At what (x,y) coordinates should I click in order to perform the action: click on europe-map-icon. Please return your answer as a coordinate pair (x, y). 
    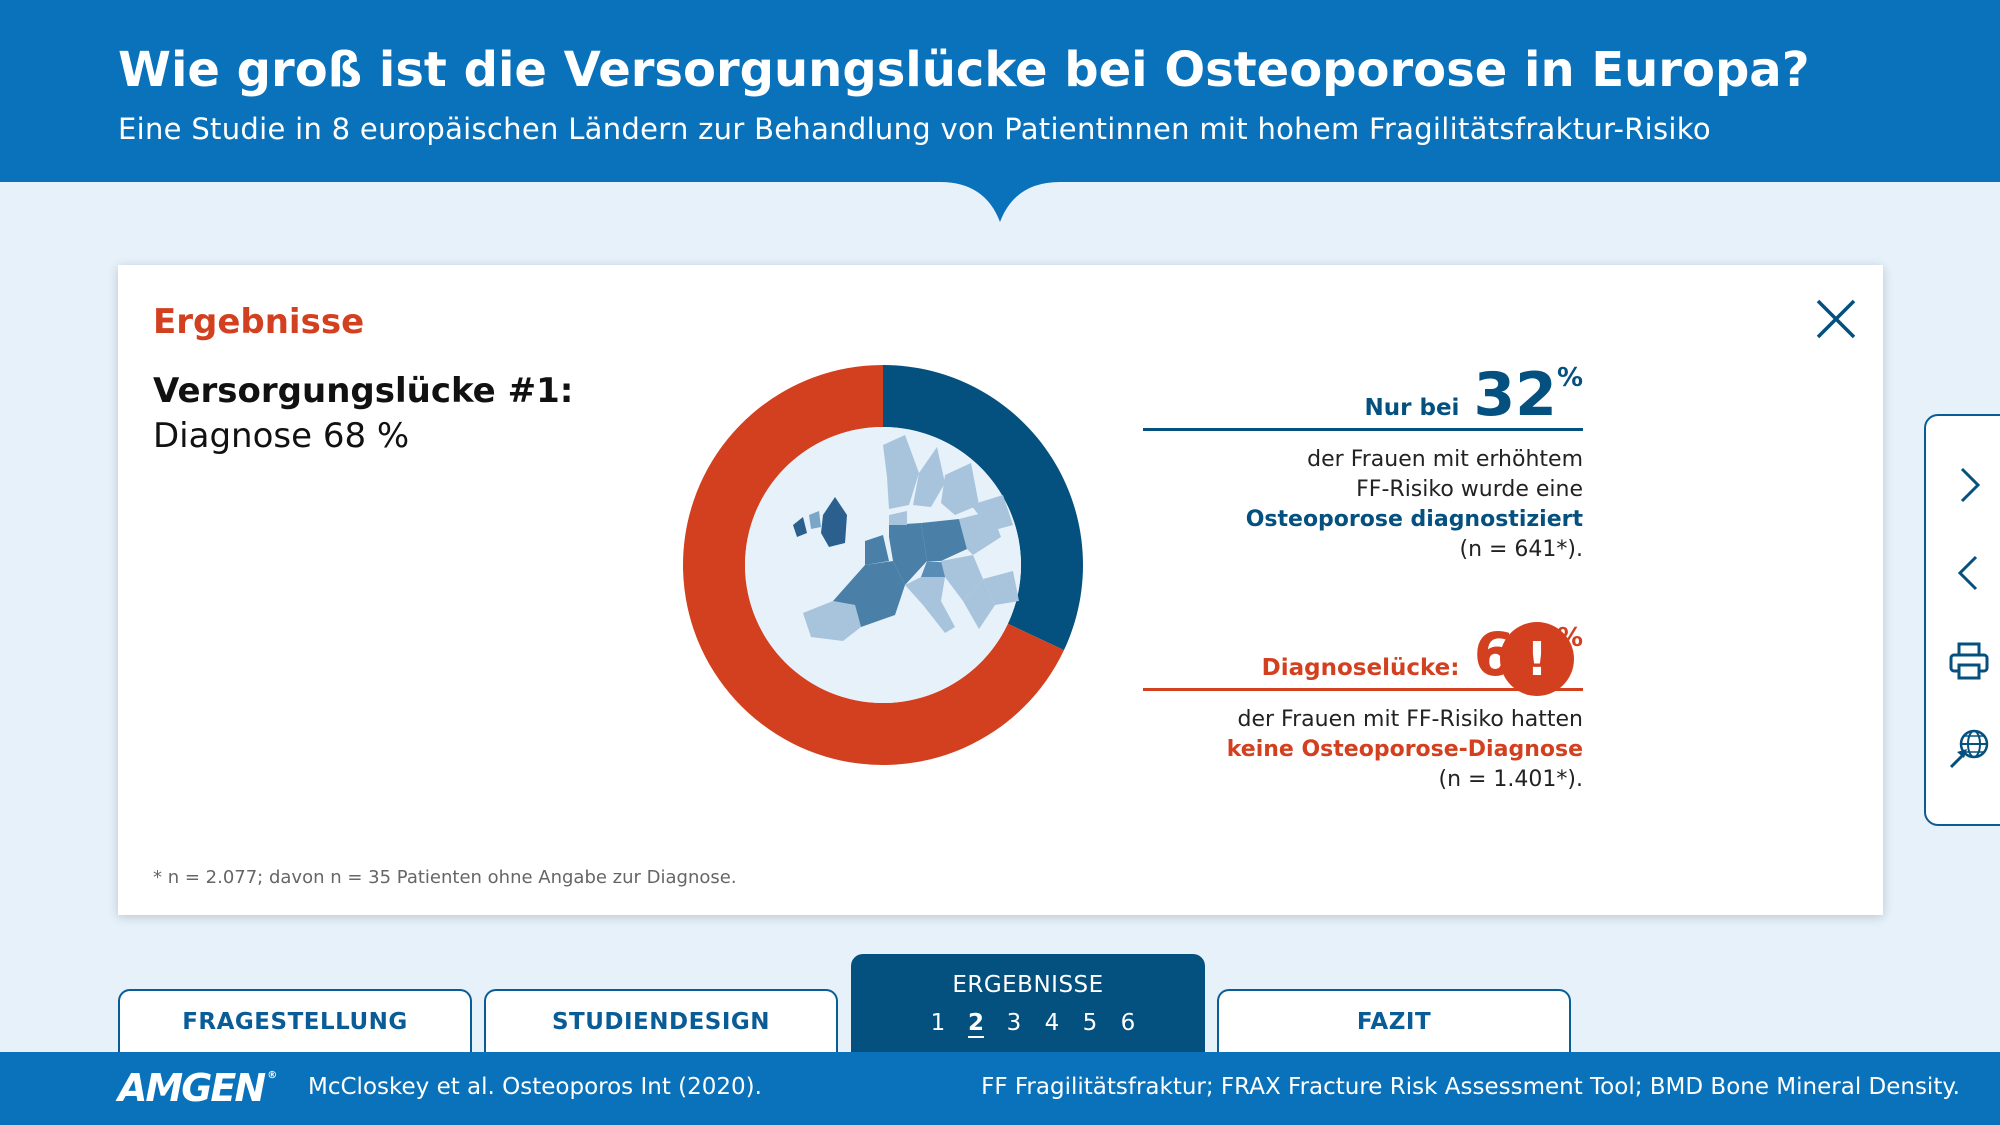
    Looking at the image, I should click on (906, 538).